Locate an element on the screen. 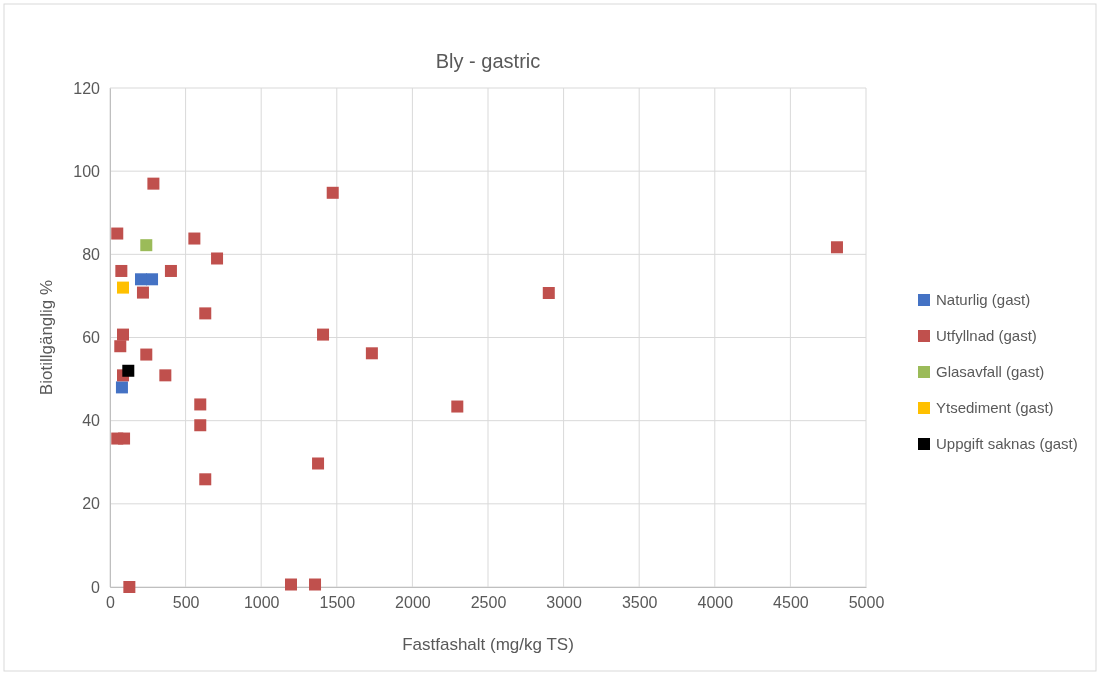 This screenshot has height=675, width=1100. x-tick-label: 0 is located at coordinates (111, 603).